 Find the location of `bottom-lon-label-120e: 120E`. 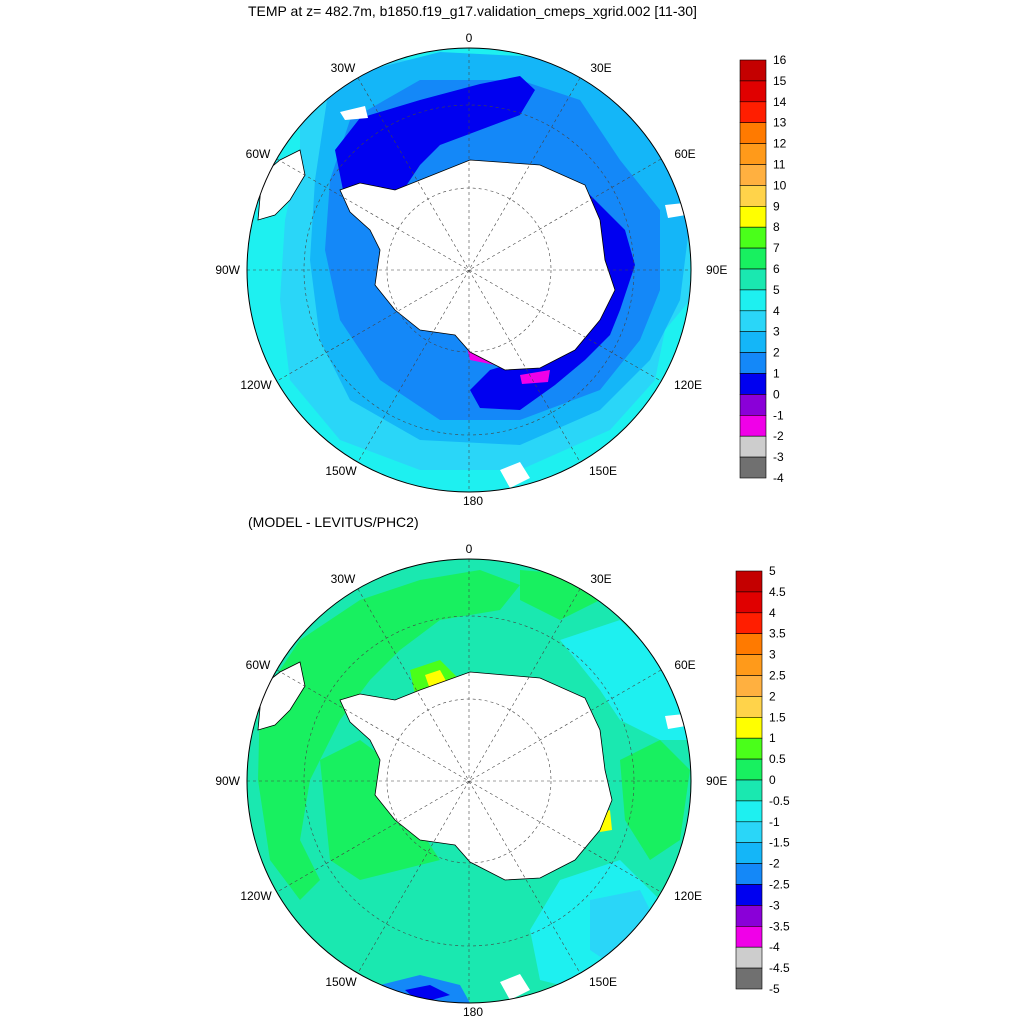

bottom-lon-label-120e: 120E is located at coordinates (688, 896).